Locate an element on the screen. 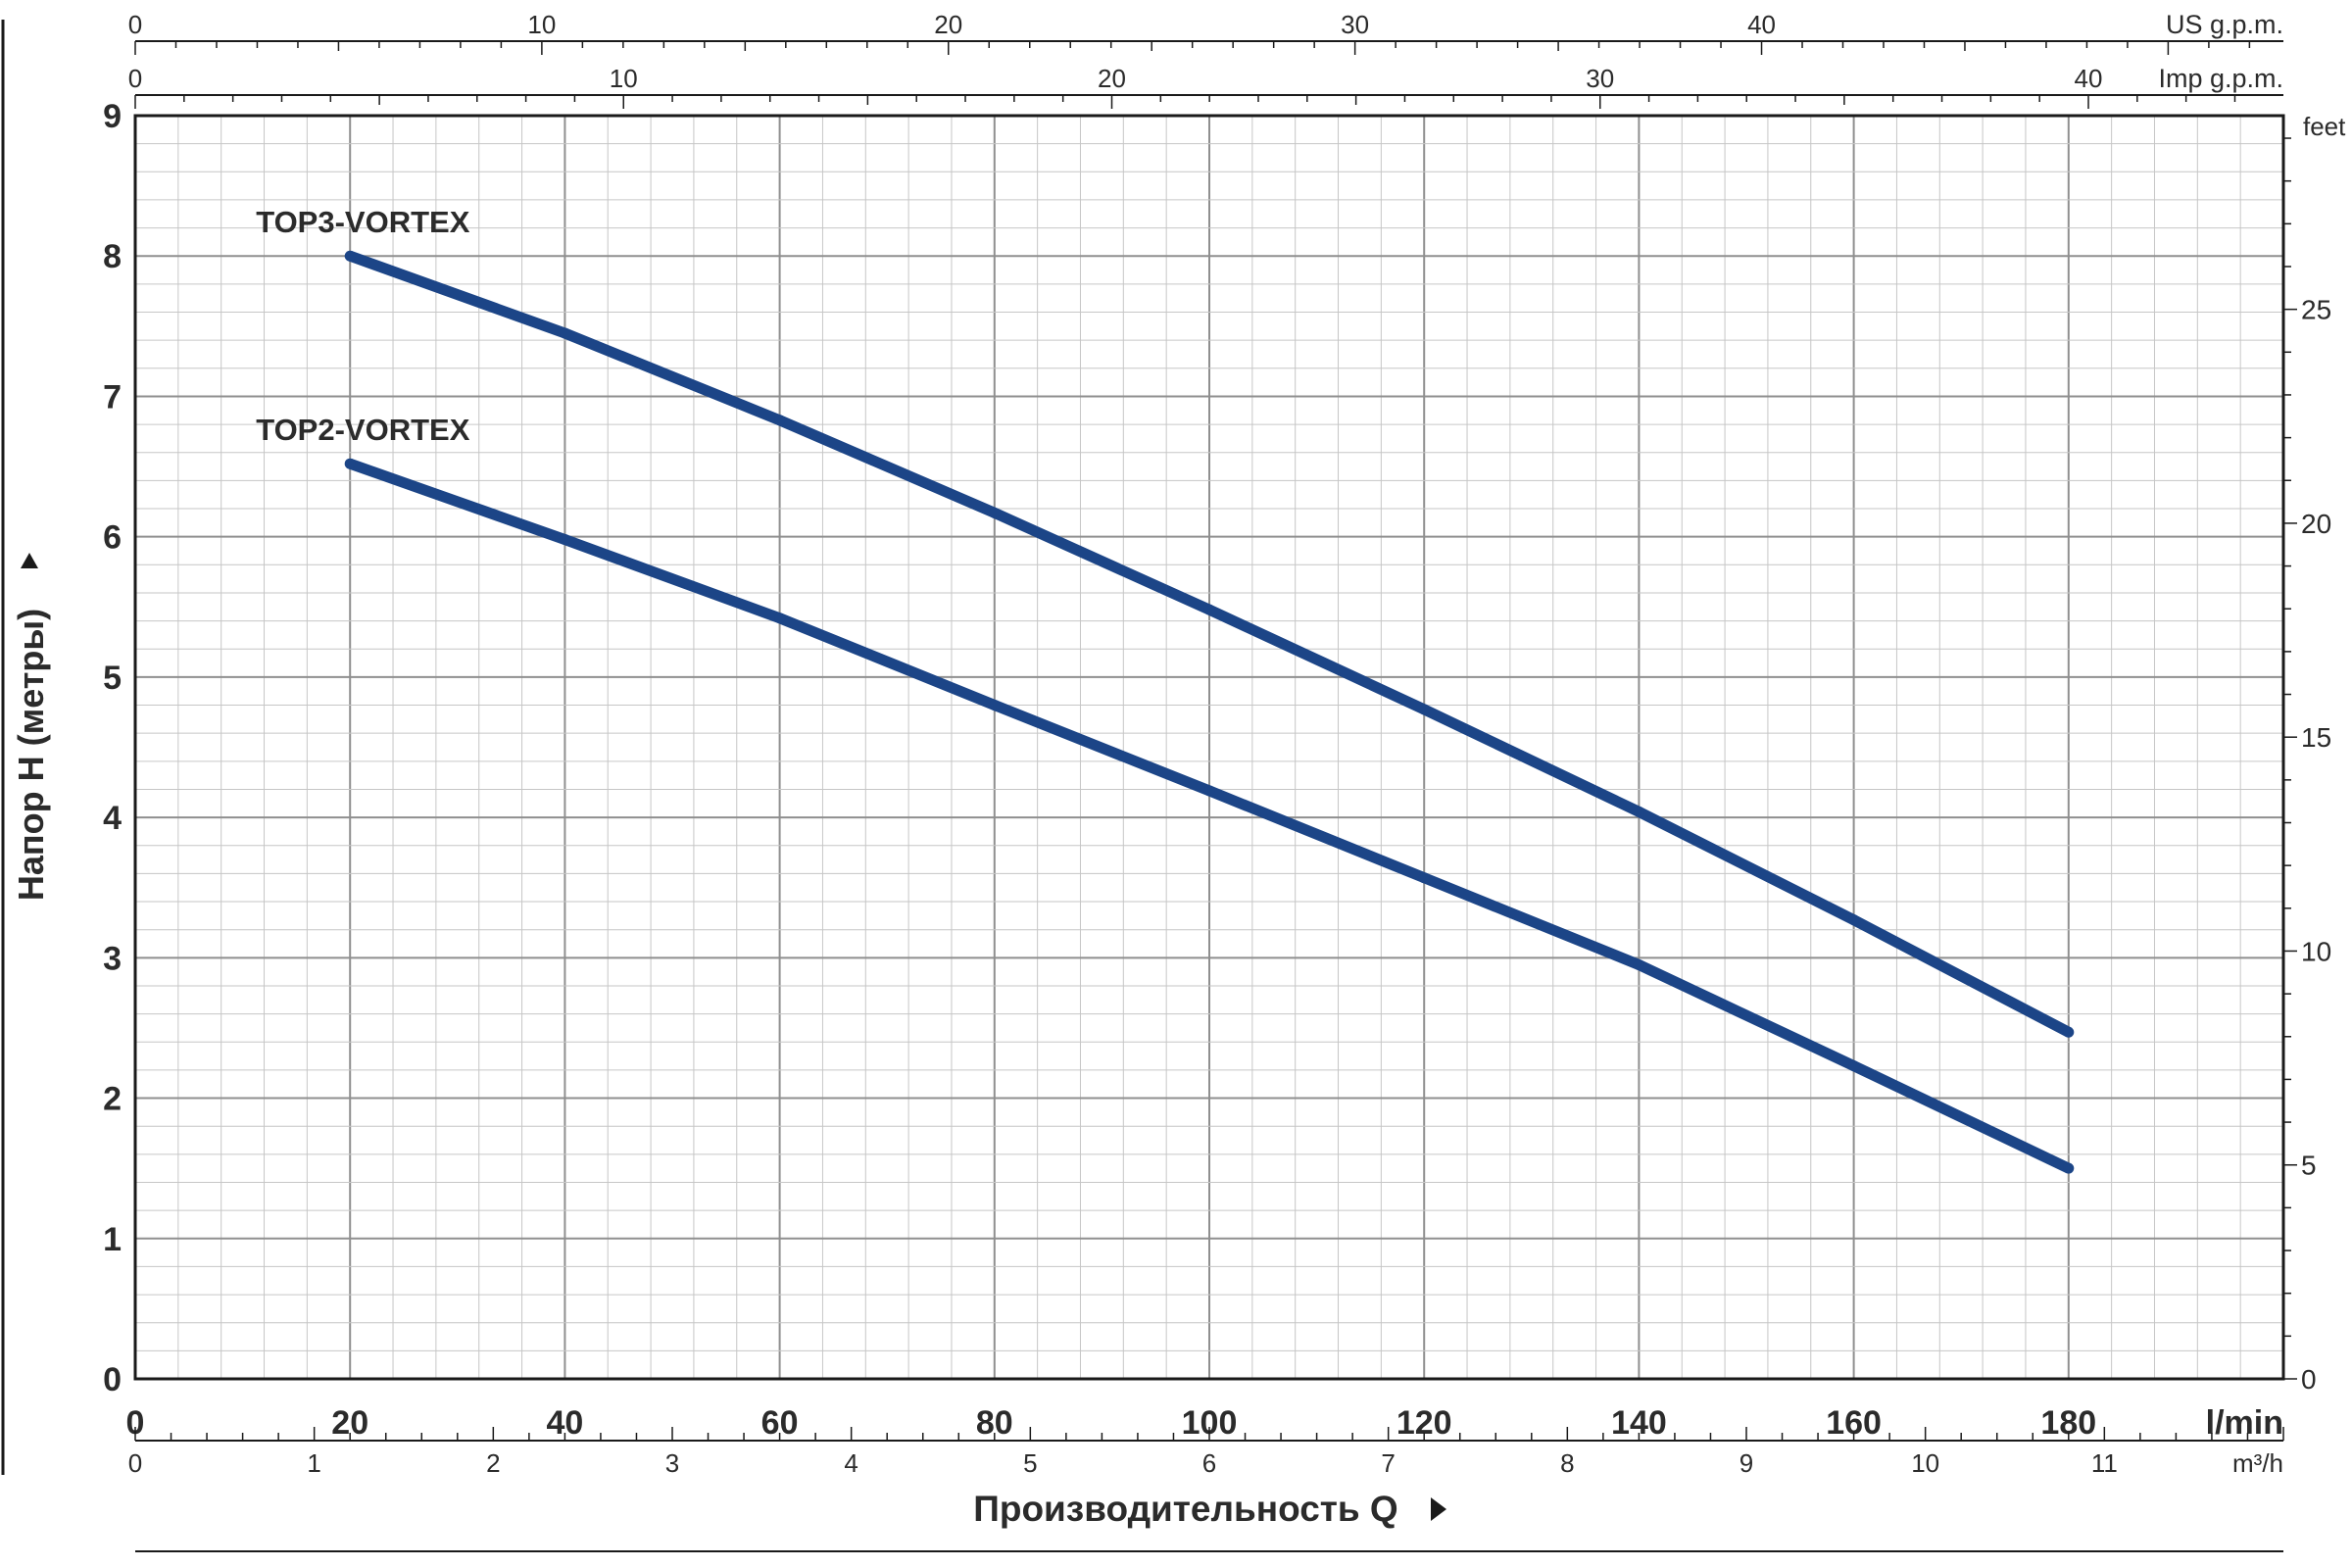  y-tick-label: 0 is located at coordinates (112, 1379).